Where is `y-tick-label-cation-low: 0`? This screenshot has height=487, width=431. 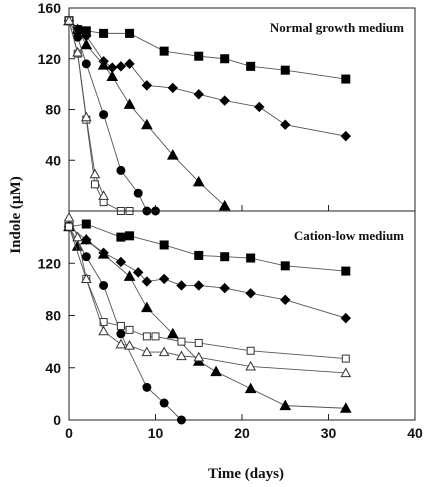 y-tick-label-cation-low: 0 is located at coordinates (57, 420).